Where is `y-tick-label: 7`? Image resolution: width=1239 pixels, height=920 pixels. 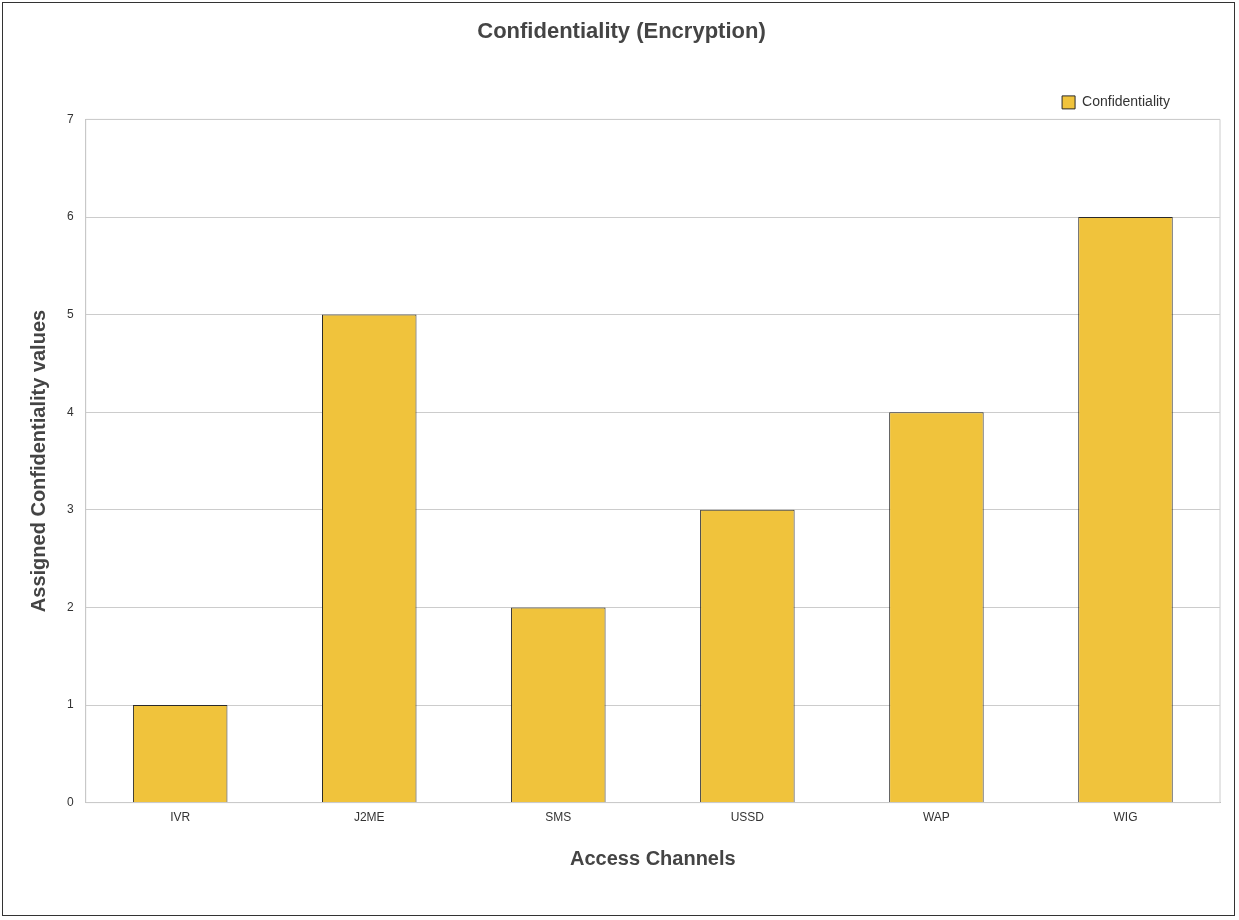 y-tick-label: 7 is located at coordinates (70, 118).